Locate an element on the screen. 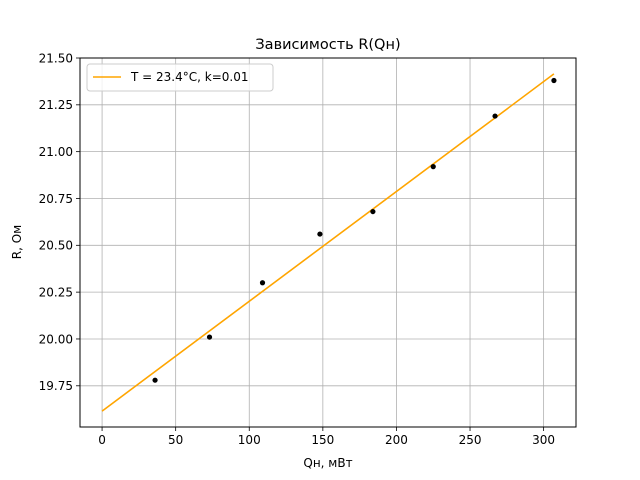  x-axis-label: Qн, мВт is located at coordinates (327, 463).